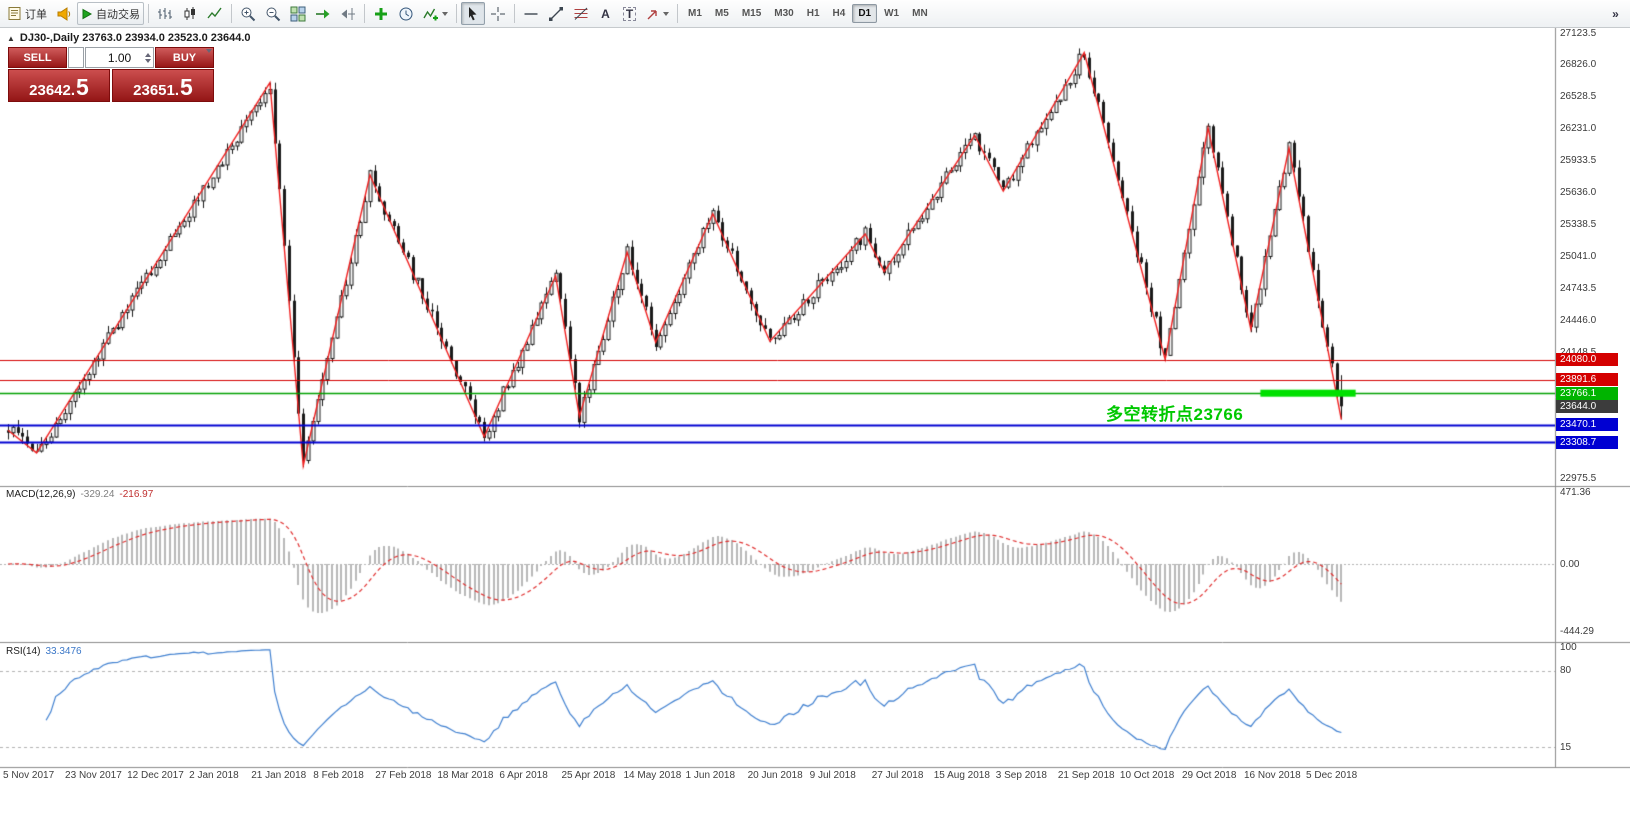 The height and width of the screenshot is (819, 1630). I want to click on bid-price: 23642. 5, so click(59, 85).